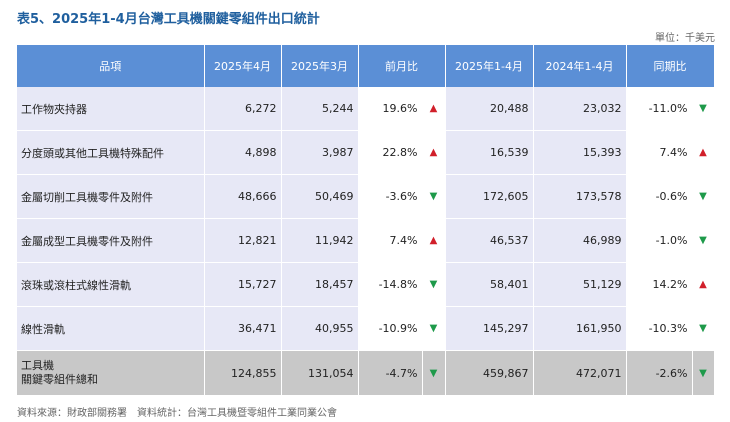 Image resolution: width=730 pixels, height=422 pixels. What do you see at coordinates (243, 109) in the screenshot?
I see `row-apr-2025: 6,272` at bounding box center [243, 109].